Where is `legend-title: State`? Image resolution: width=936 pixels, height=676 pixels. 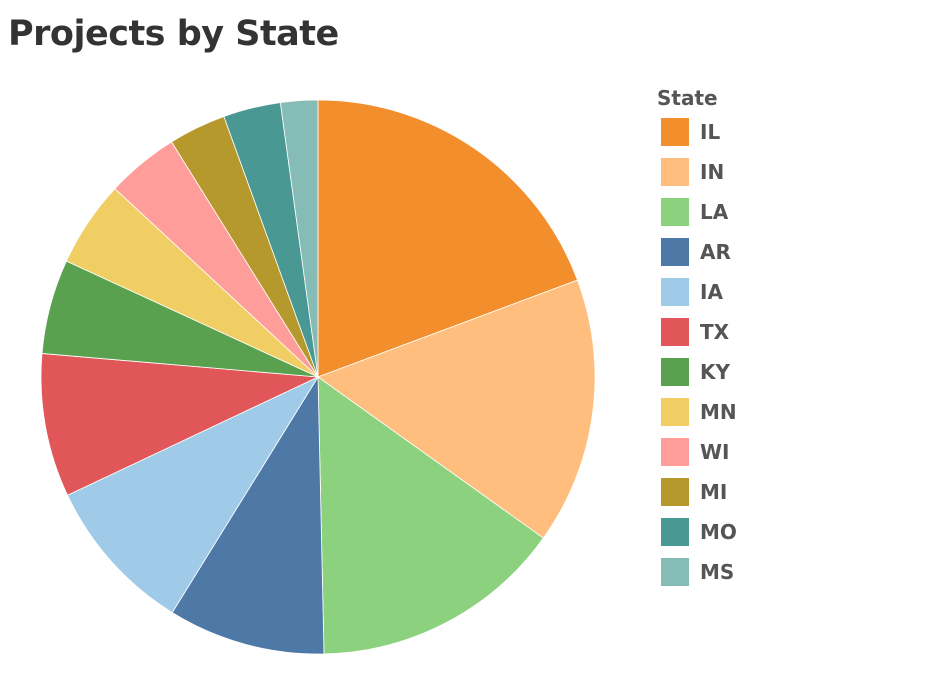 legend-title: State is located at coordinates (687, 98).